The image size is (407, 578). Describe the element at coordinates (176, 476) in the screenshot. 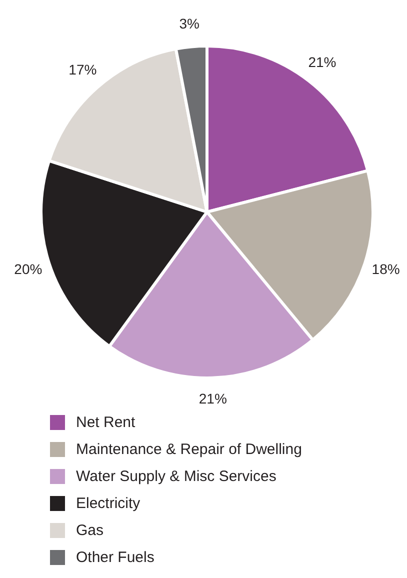

I see `legend-label: Water Supply & Misc Services` at that location.